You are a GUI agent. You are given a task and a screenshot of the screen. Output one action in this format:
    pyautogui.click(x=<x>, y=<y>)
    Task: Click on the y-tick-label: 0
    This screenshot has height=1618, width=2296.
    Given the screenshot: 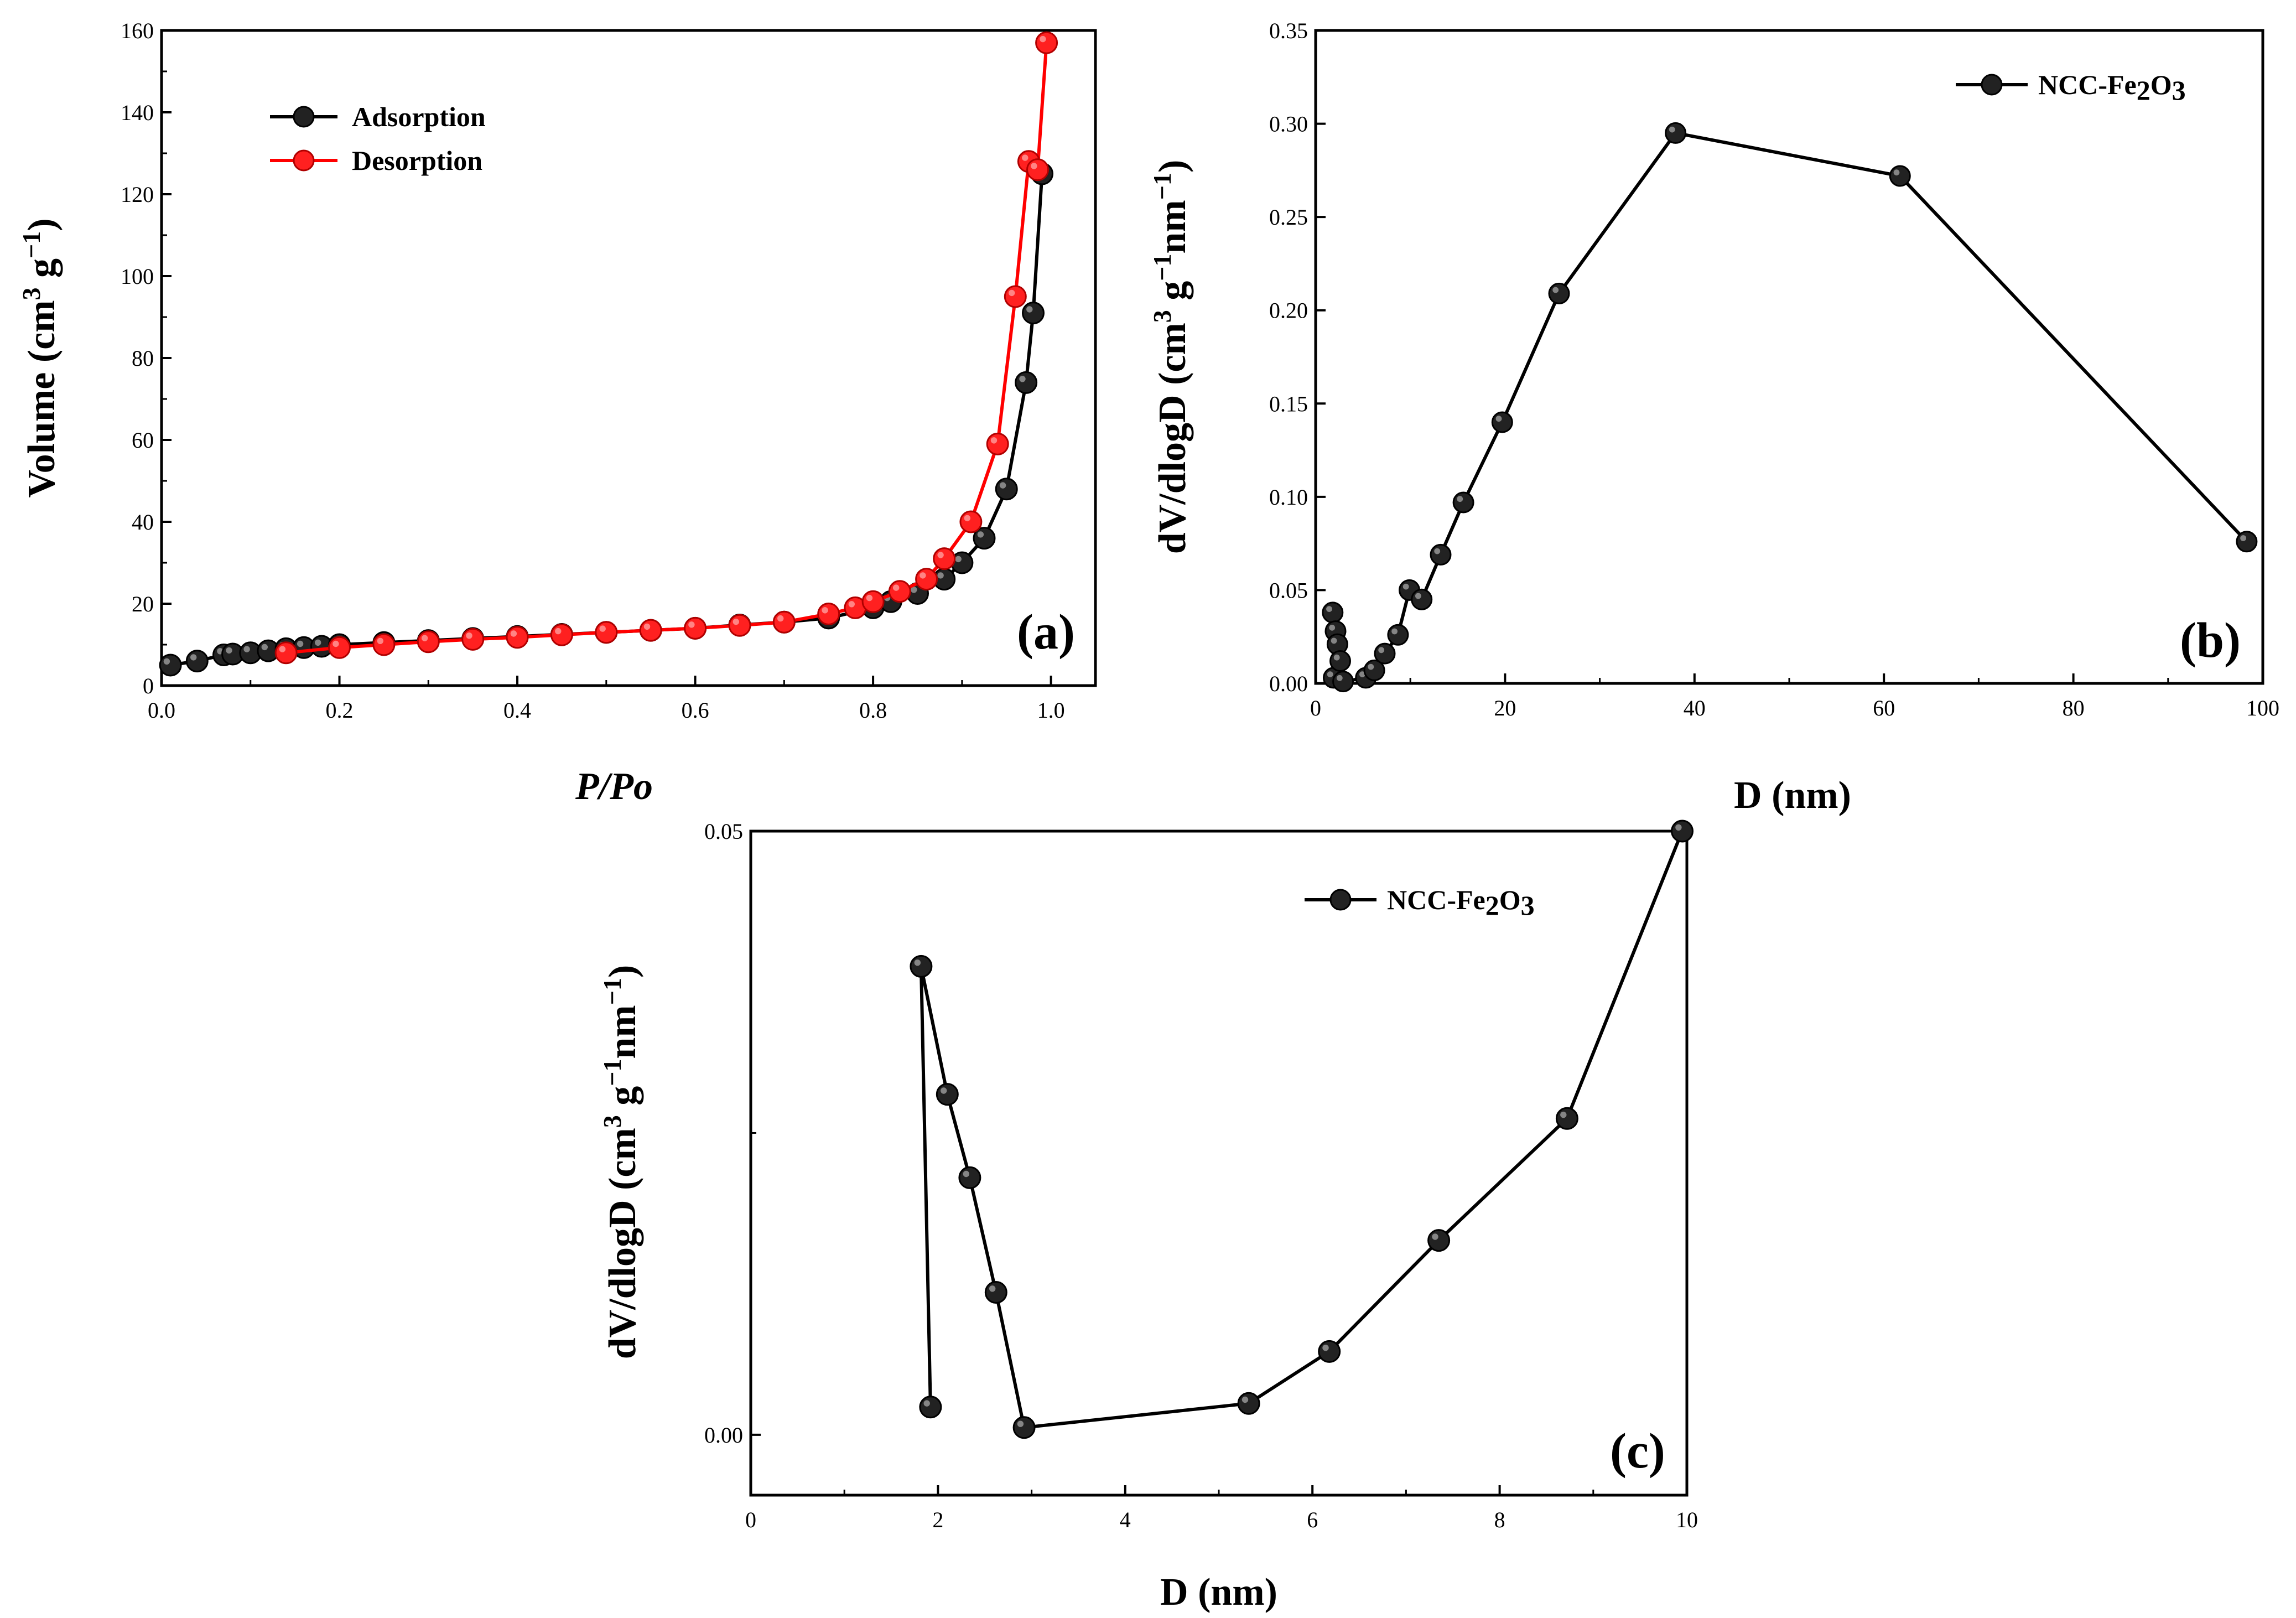 What is the action you would take?
    pyautogui.click(x=148, y=685)
    